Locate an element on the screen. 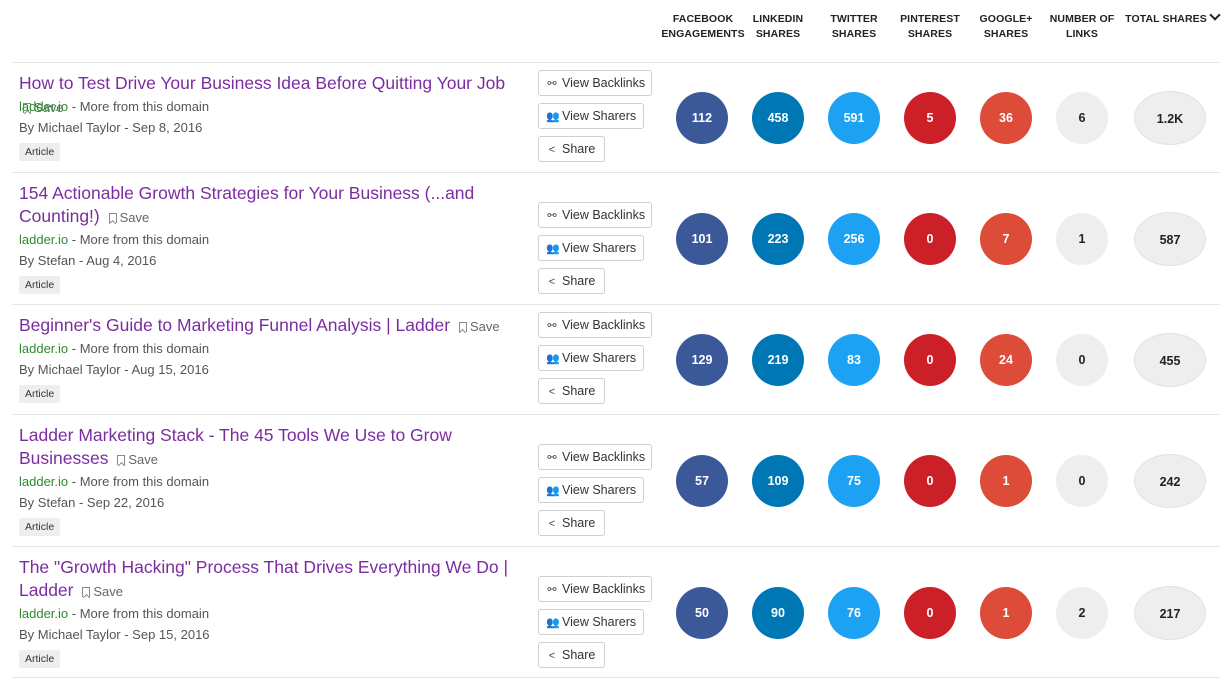 The height and width of the screenshot is (680, 1225). linkedin-shares-count: 219 is located at coordinates (778, 360).